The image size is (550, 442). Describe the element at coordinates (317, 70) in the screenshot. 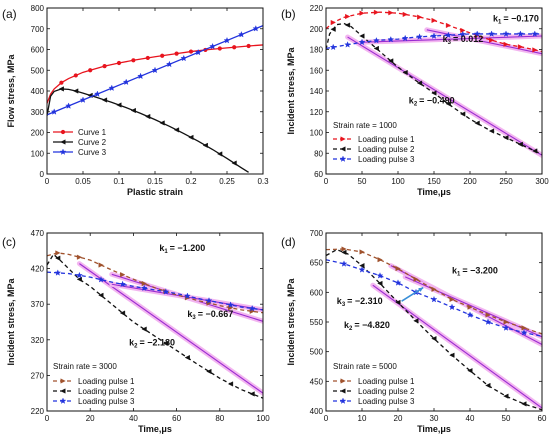

I see `y-tick-label: 160` at that location.